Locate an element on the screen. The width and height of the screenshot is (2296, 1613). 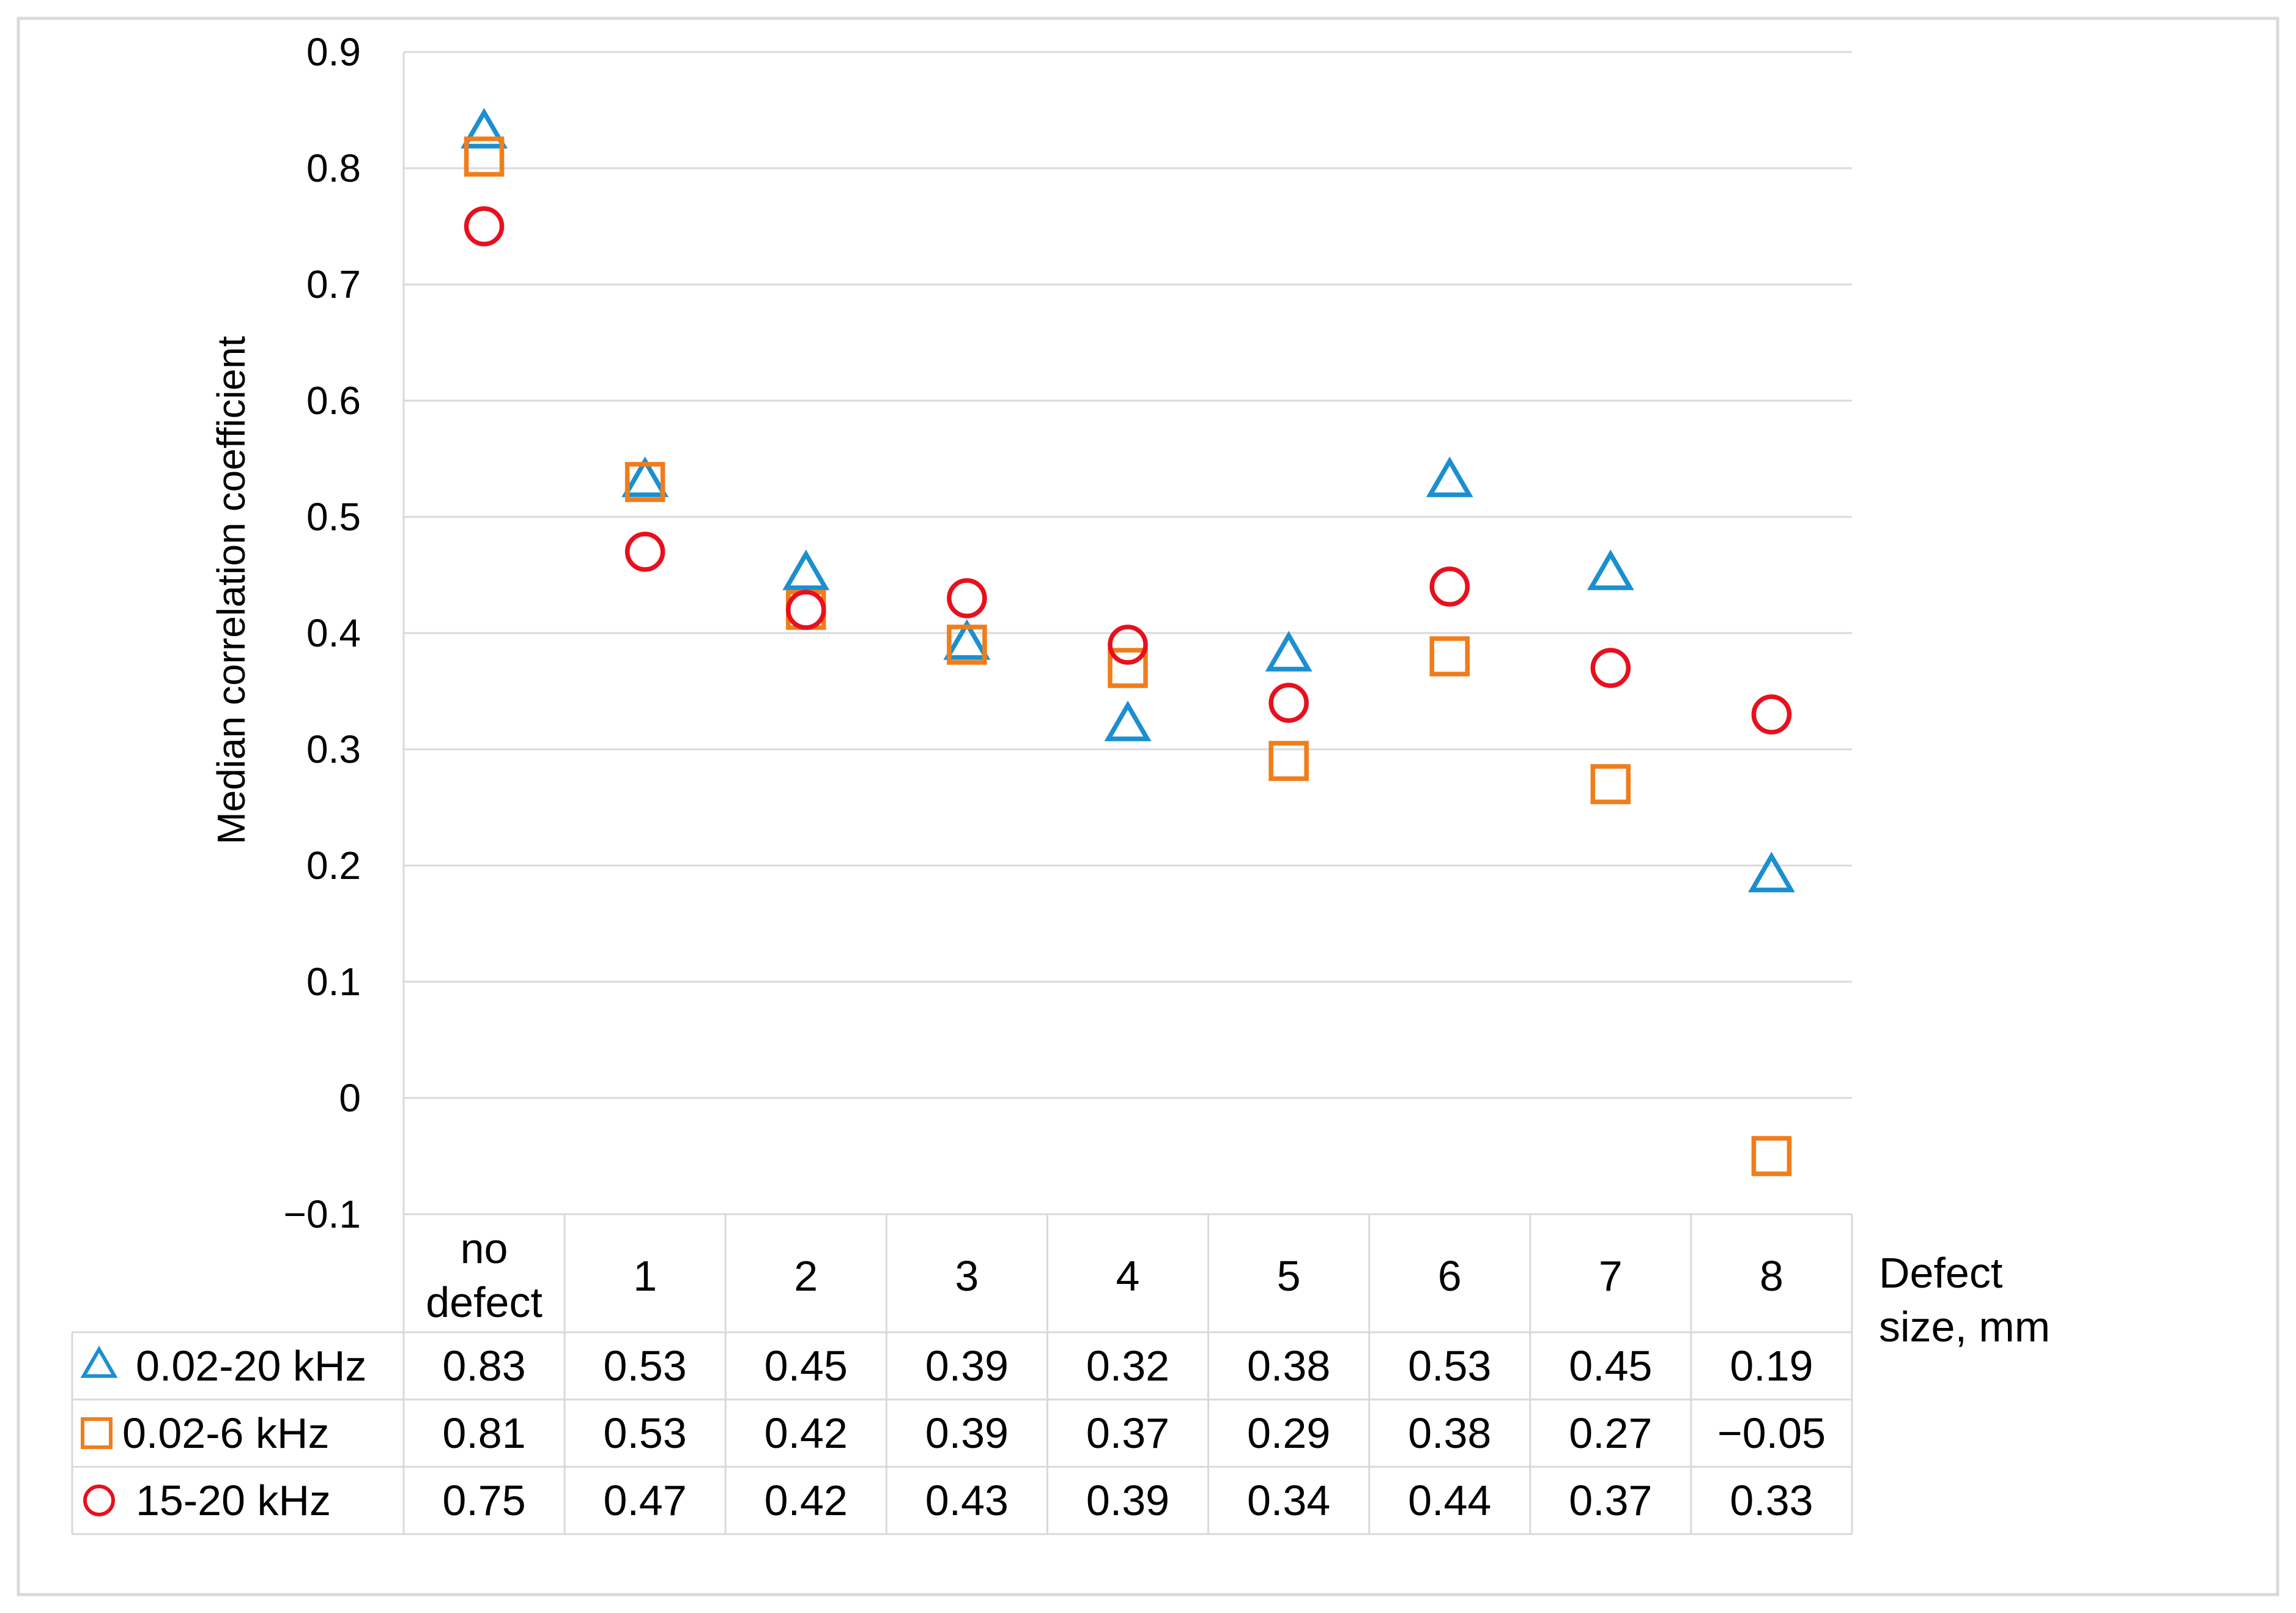
legend-label: 0.02-20 kHz is located at coordinates (251, 1366).